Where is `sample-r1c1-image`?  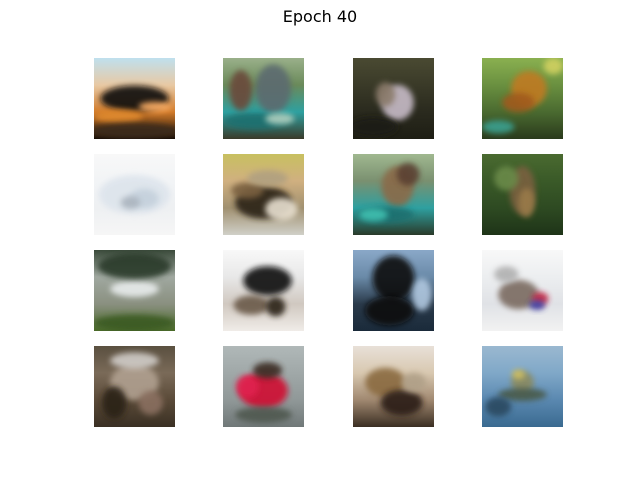 sample-r1c1-image is located at coordinates (134, 98).